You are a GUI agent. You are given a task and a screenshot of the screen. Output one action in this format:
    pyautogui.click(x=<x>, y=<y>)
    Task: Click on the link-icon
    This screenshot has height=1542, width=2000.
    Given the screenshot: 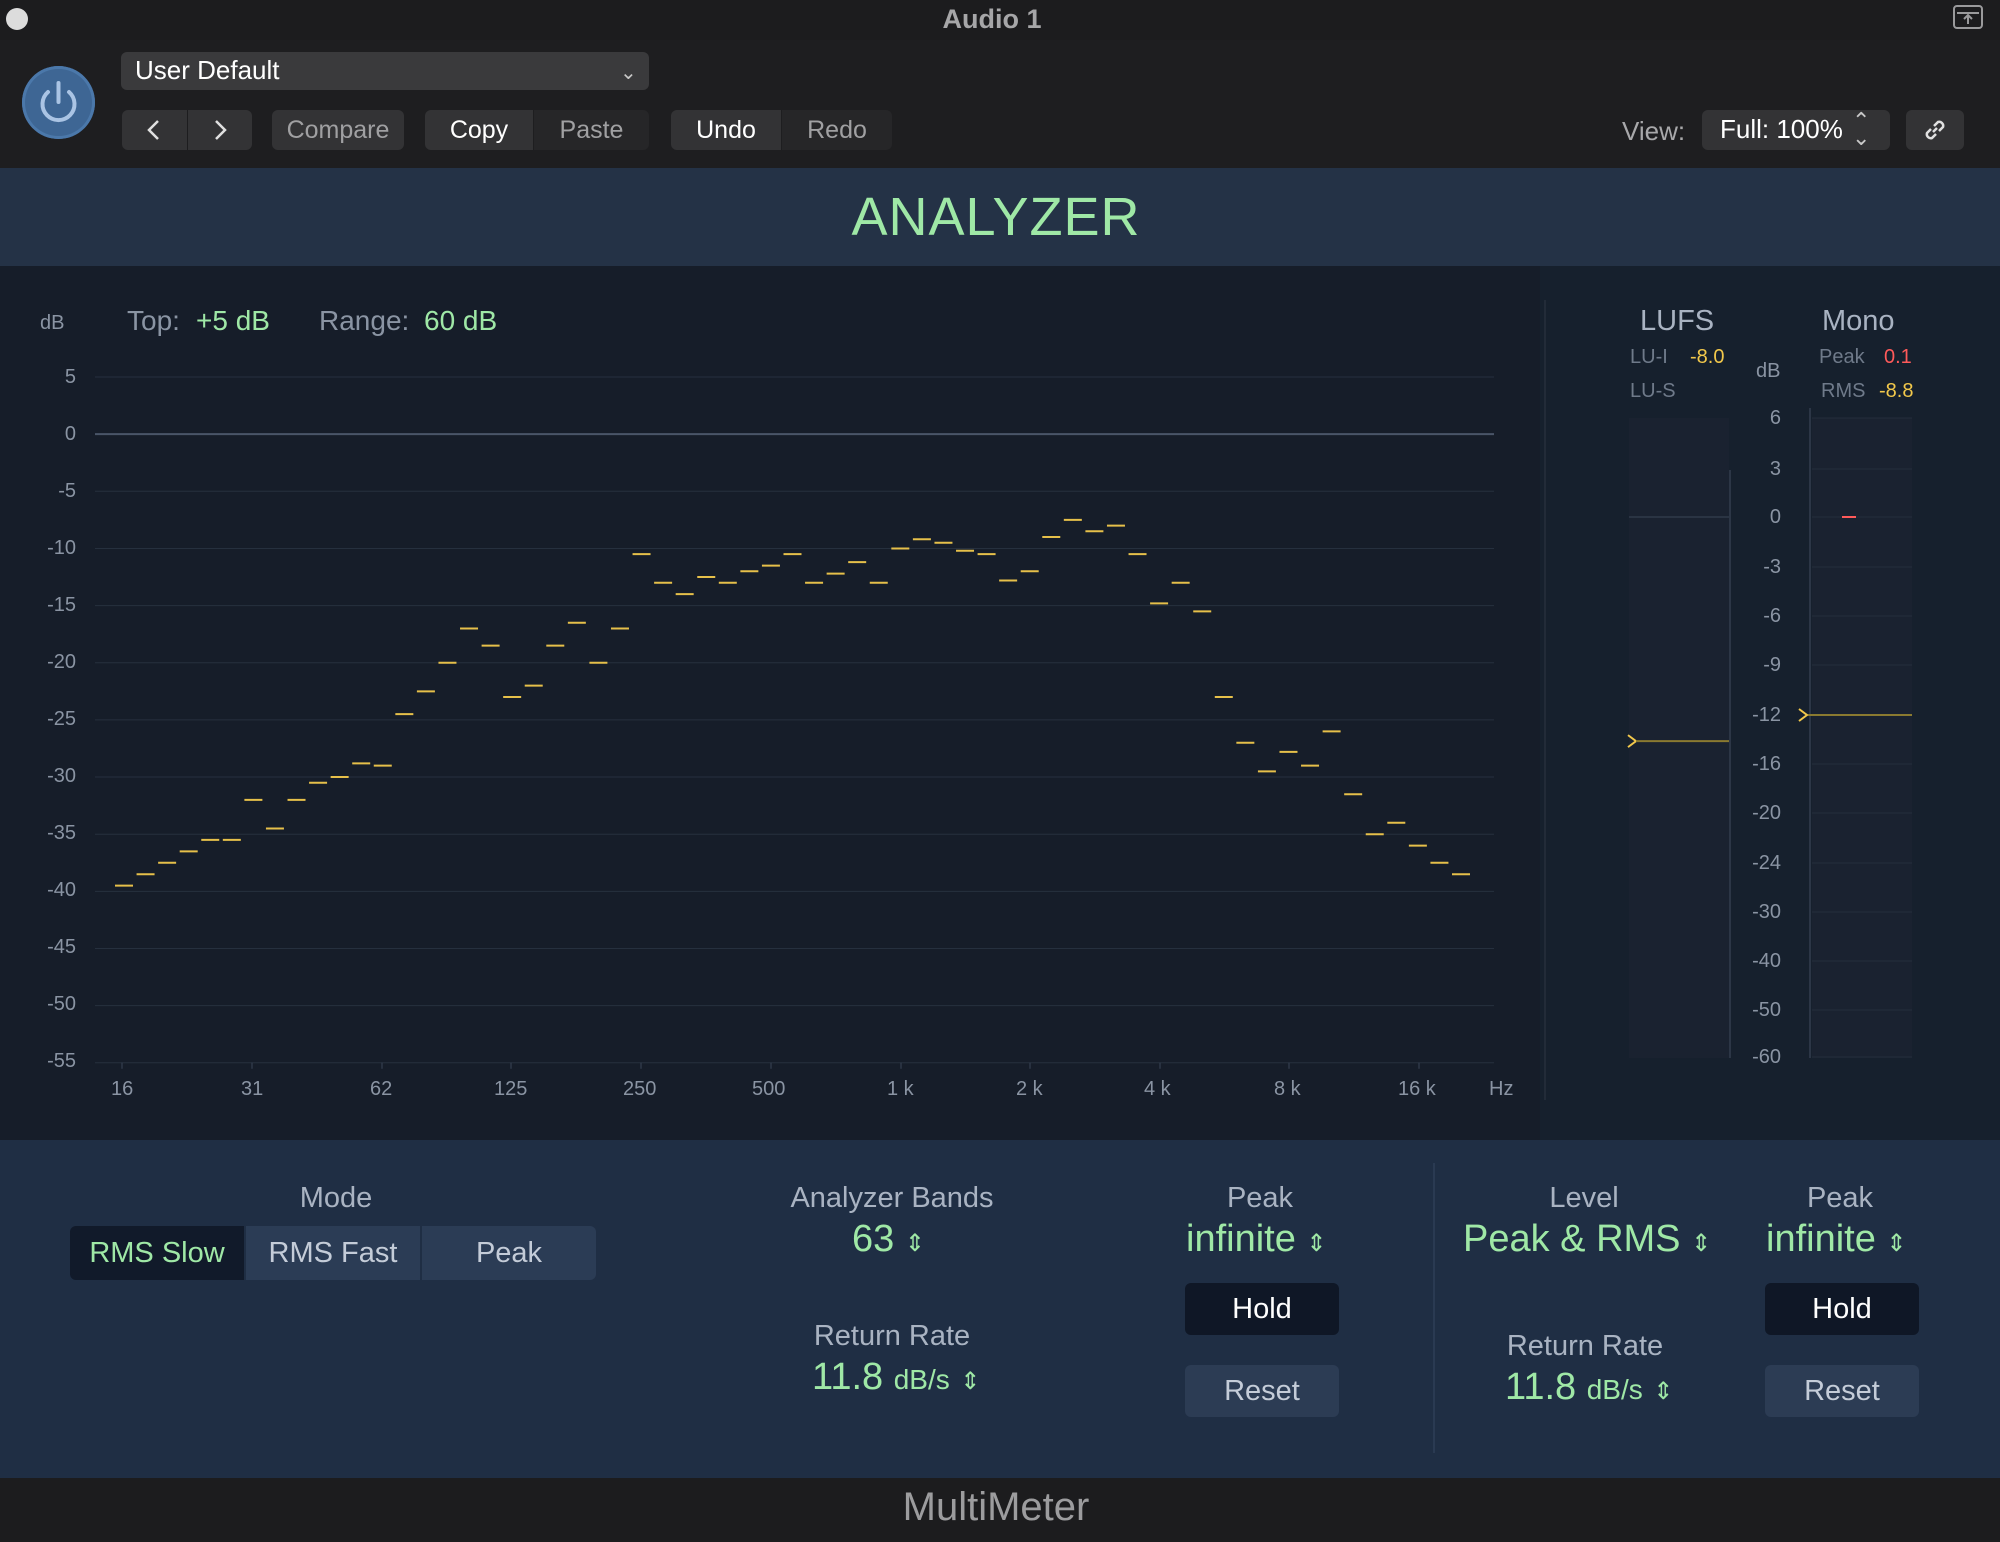 What is the action you would take?
    pyautogui.click(x=1935, y=130)
    